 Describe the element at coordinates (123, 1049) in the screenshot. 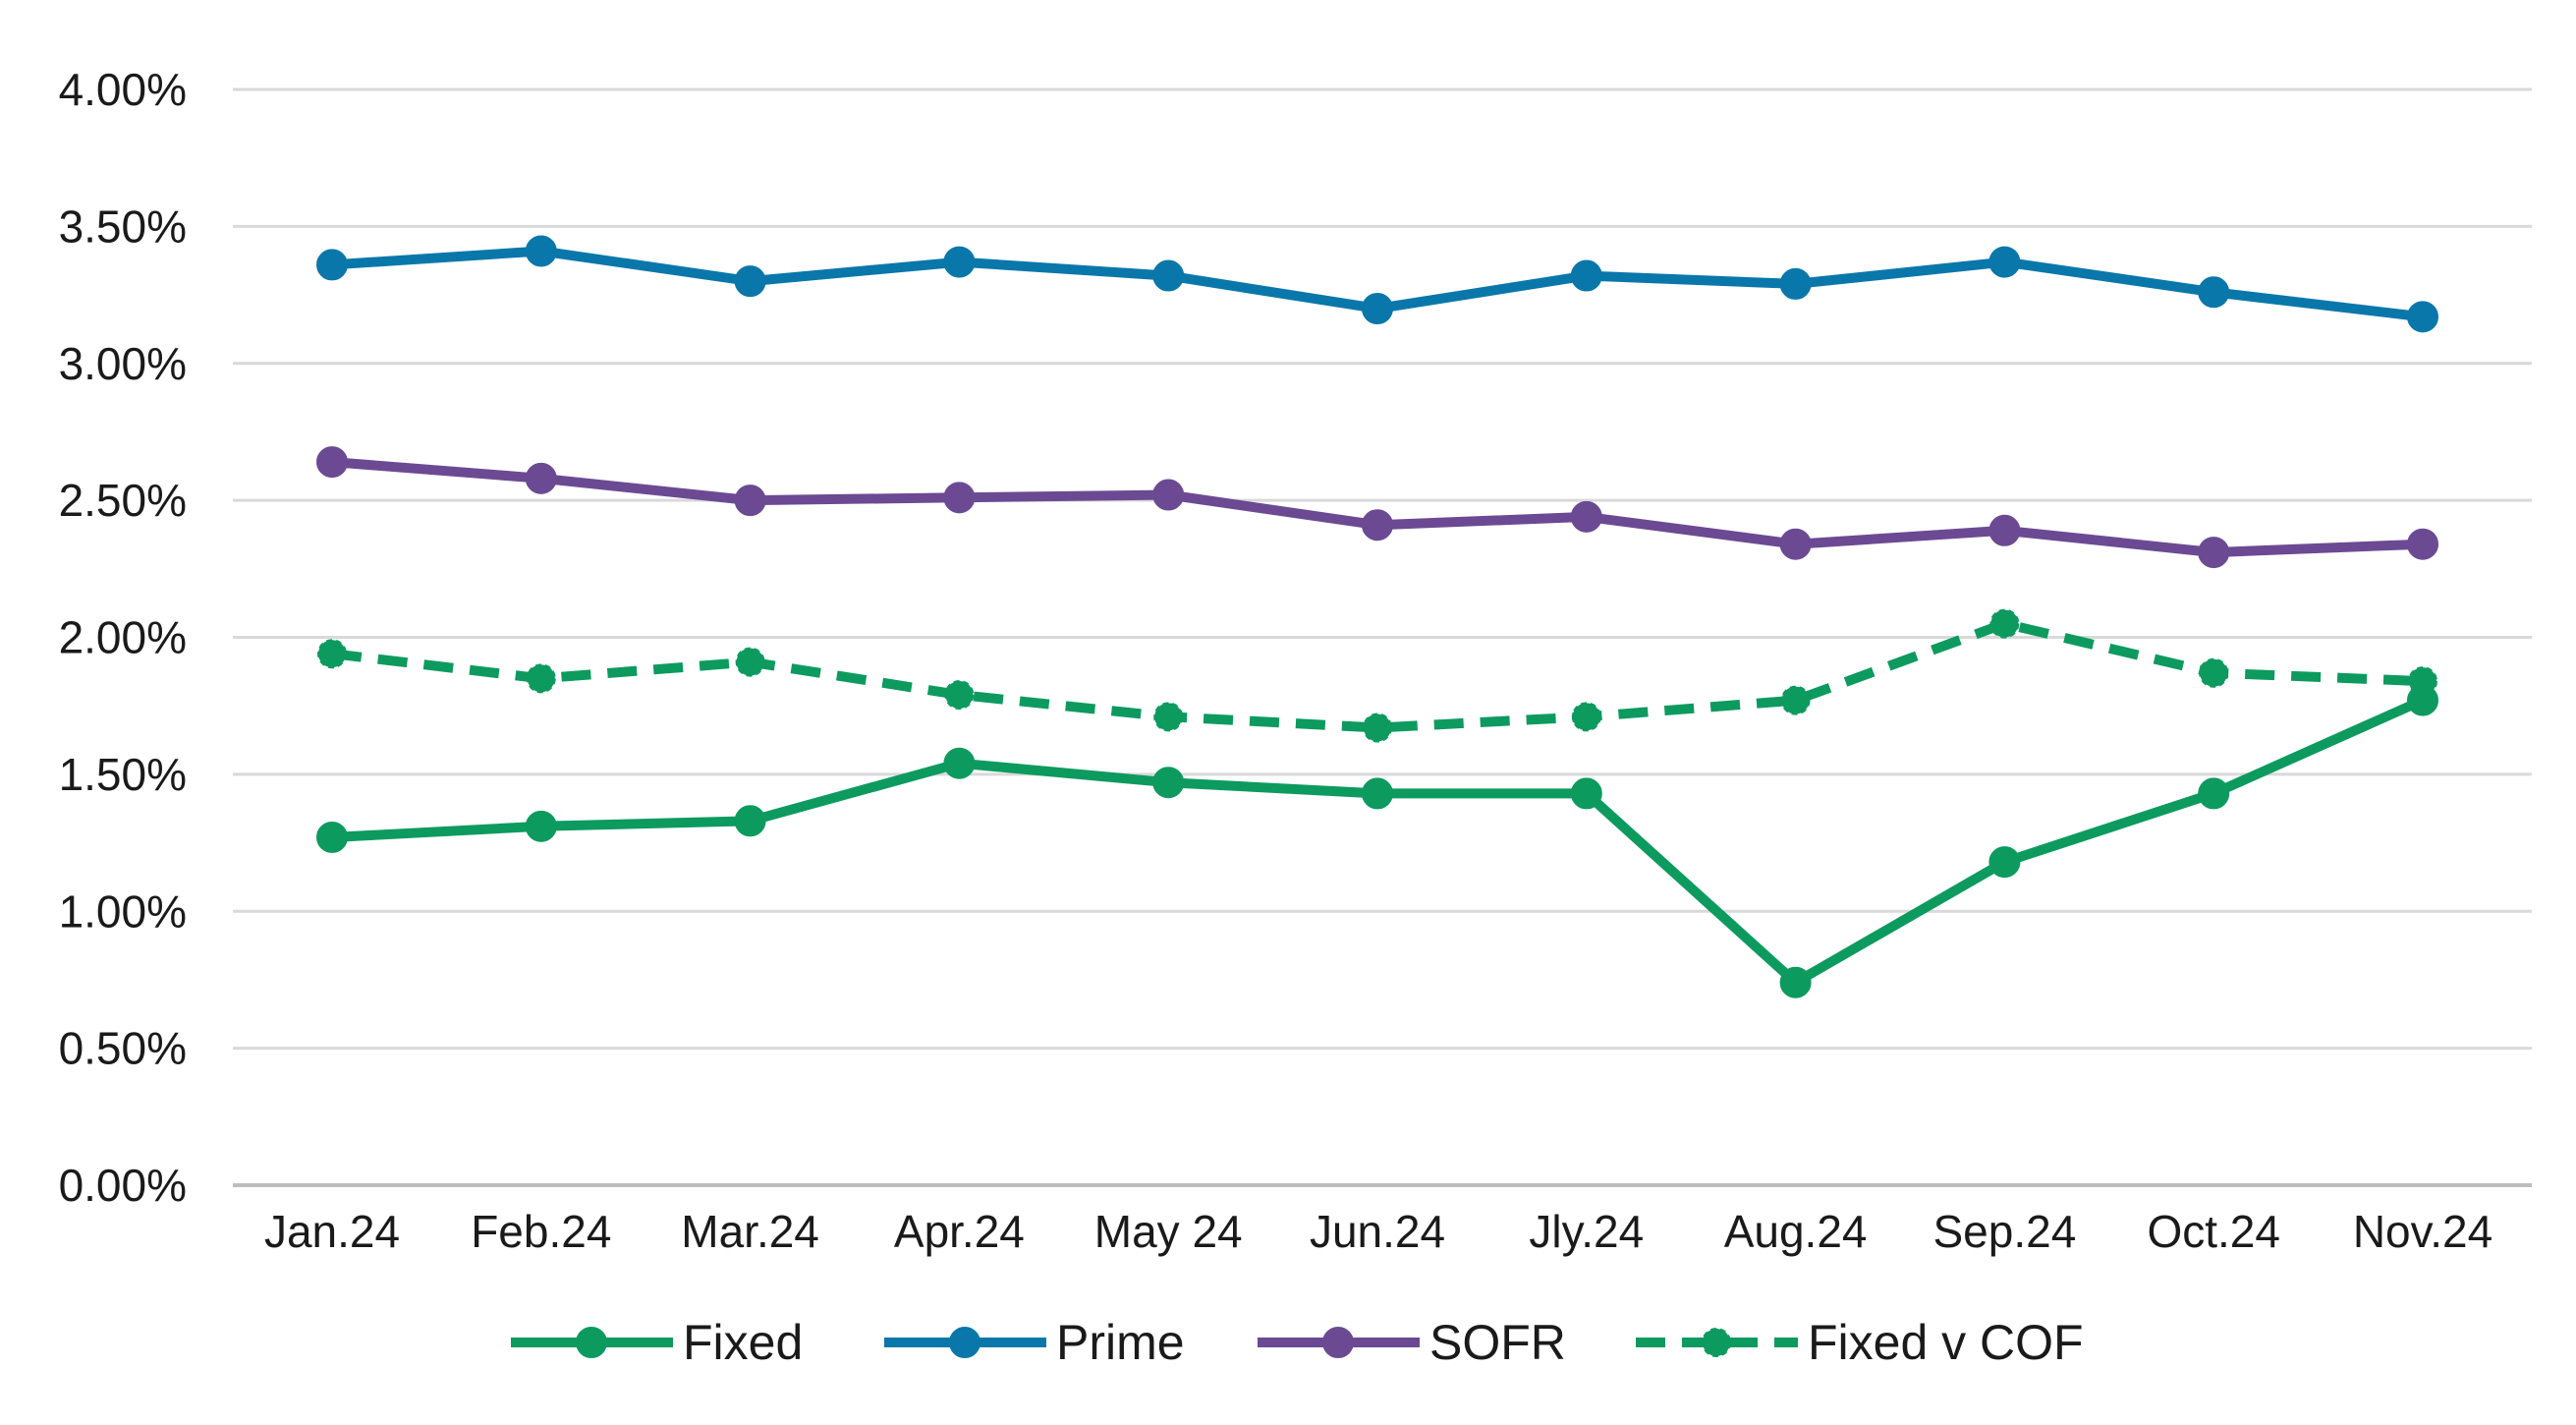

I see `y-tick-label: 0.50%` at that location.